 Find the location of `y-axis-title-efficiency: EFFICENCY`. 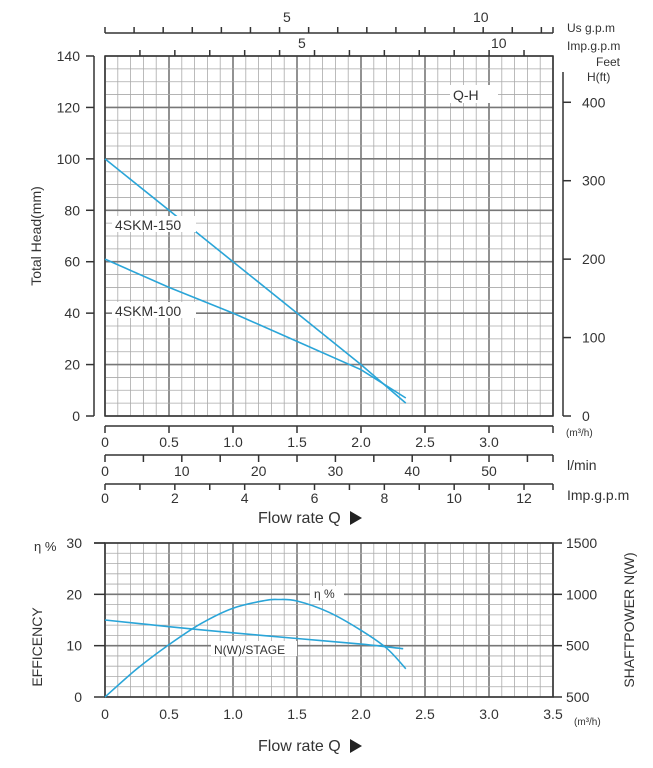

y-axis-title-efficiency: EFFICENCY is located at coordinates (37, 647).